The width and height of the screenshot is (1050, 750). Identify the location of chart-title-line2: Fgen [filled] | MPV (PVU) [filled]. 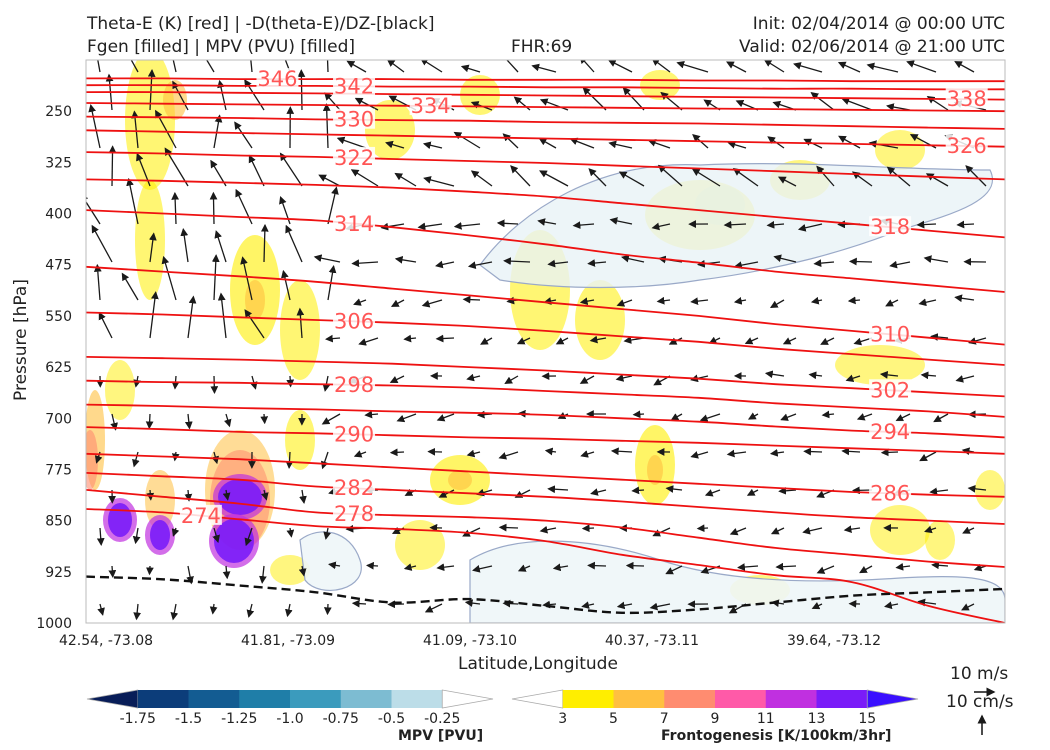
(221, 47).